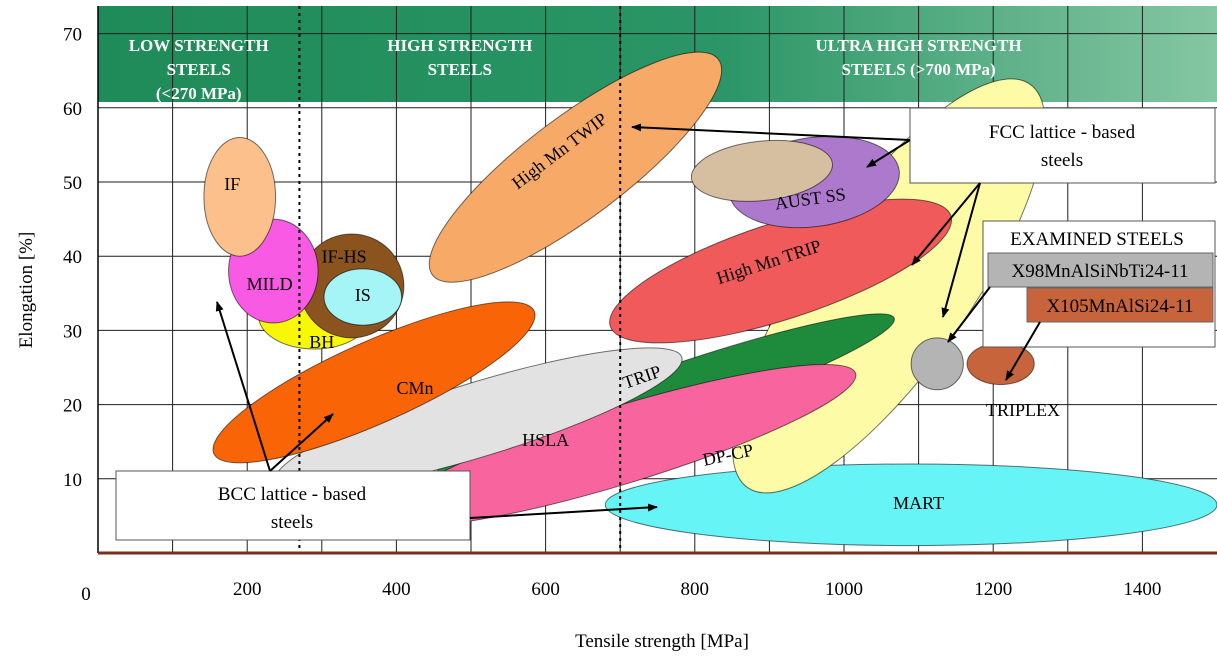 The image size is (1217, 657). I want to click on region-label-mild: MILD, so click(270, 284).